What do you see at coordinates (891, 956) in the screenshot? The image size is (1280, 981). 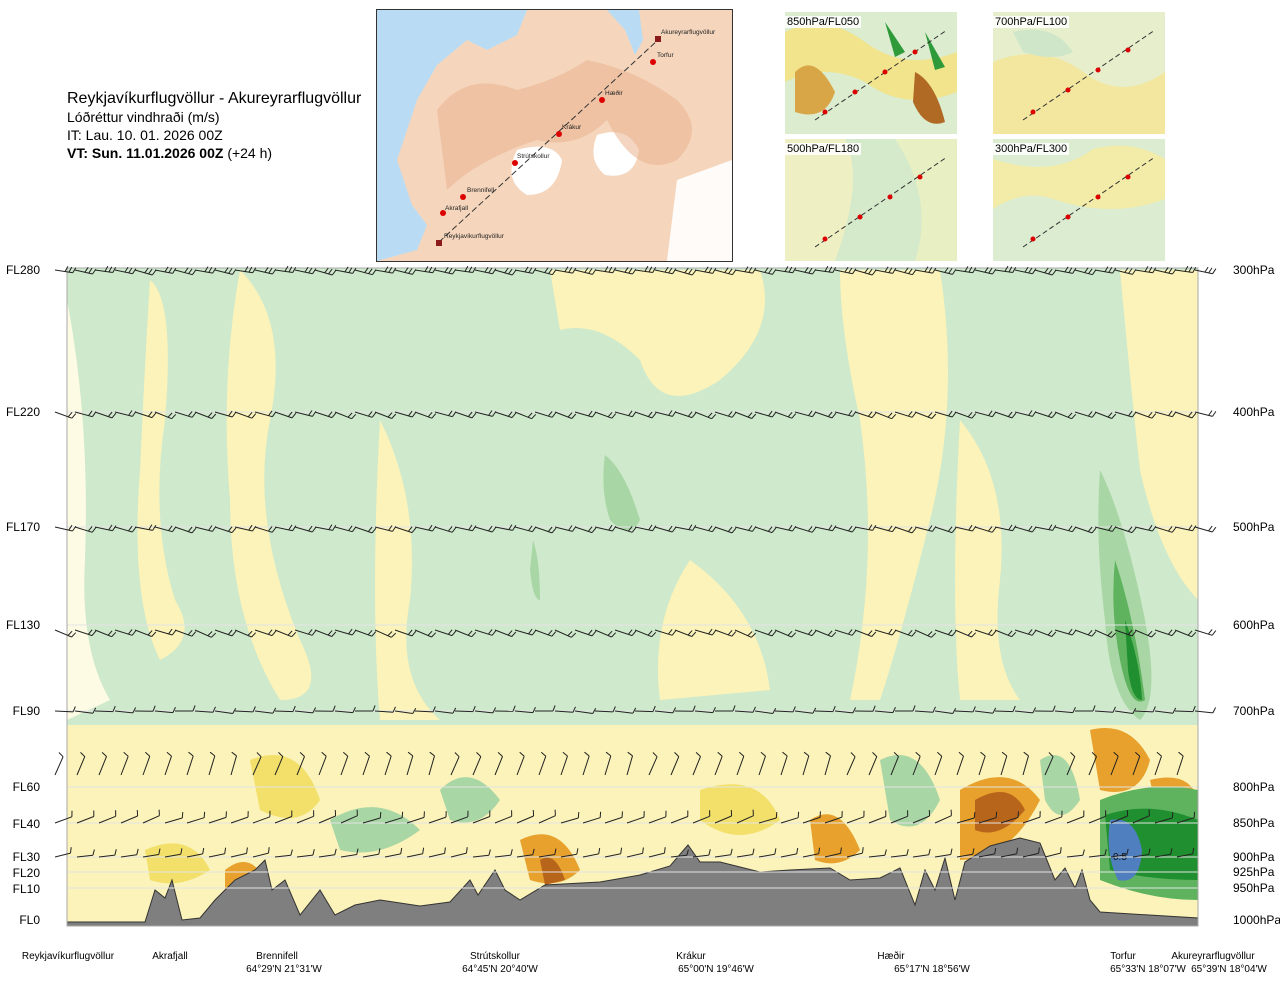 I see `location-name-haedir: Hæðir` at bounding box center [891, 956].